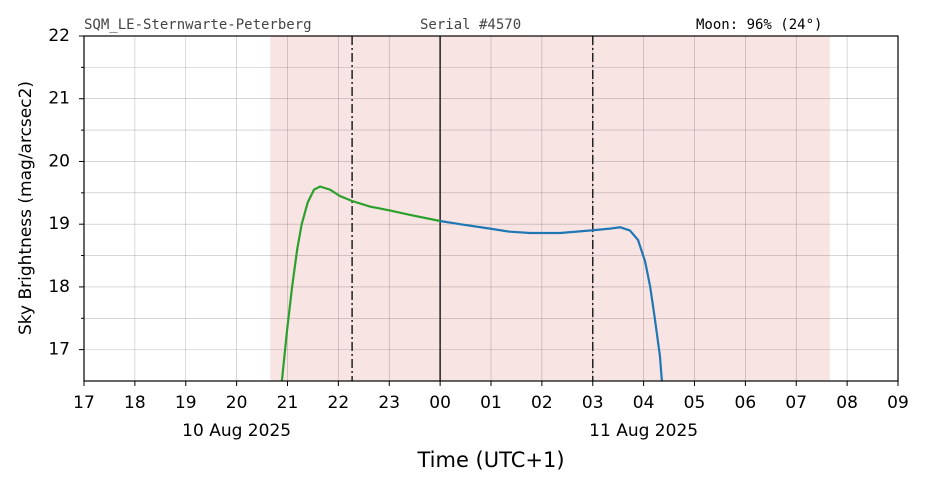 This screenshot has width=926, height=488. What do you see at coordinates (389, 403) in the screenshot?
I see `x-tick-label: 23` at bounding box center [389, 403].